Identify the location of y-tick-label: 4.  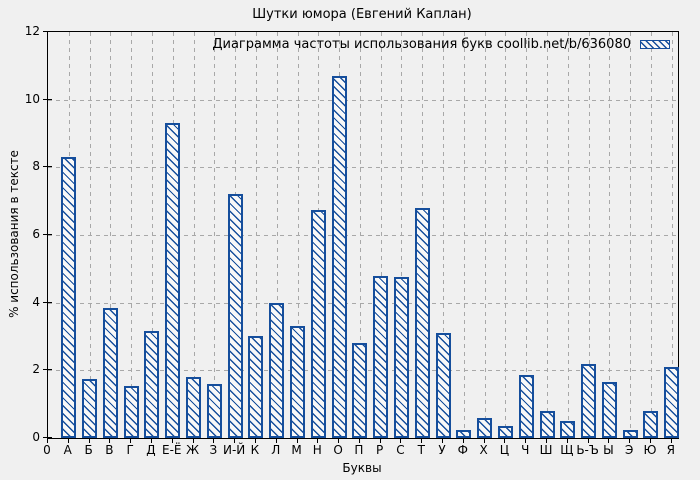
(36, 302).